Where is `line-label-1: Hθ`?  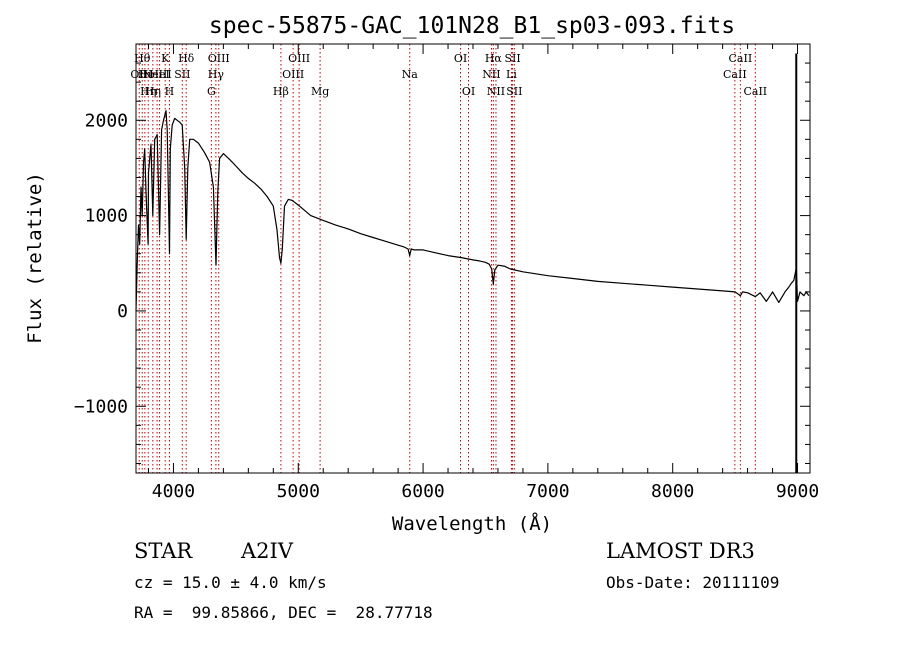
line-label-1: Hθ is located at coordinates (142, 58).